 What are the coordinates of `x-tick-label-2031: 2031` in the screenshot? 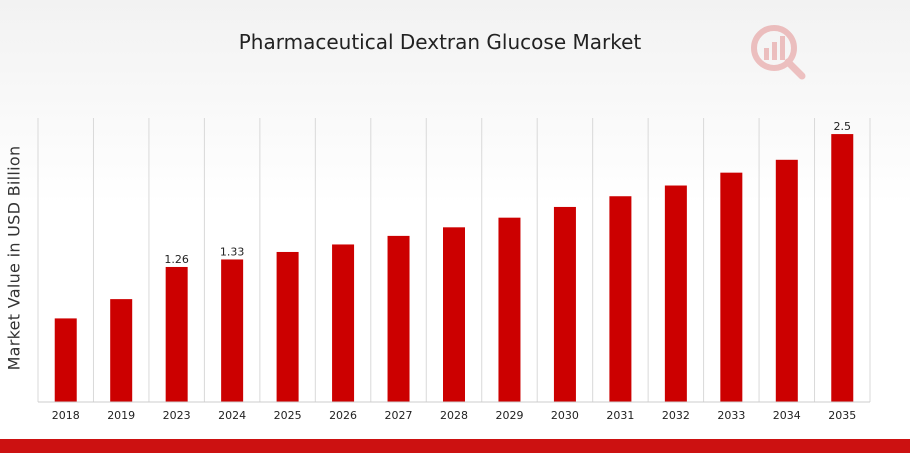 It's located at (620, 415).